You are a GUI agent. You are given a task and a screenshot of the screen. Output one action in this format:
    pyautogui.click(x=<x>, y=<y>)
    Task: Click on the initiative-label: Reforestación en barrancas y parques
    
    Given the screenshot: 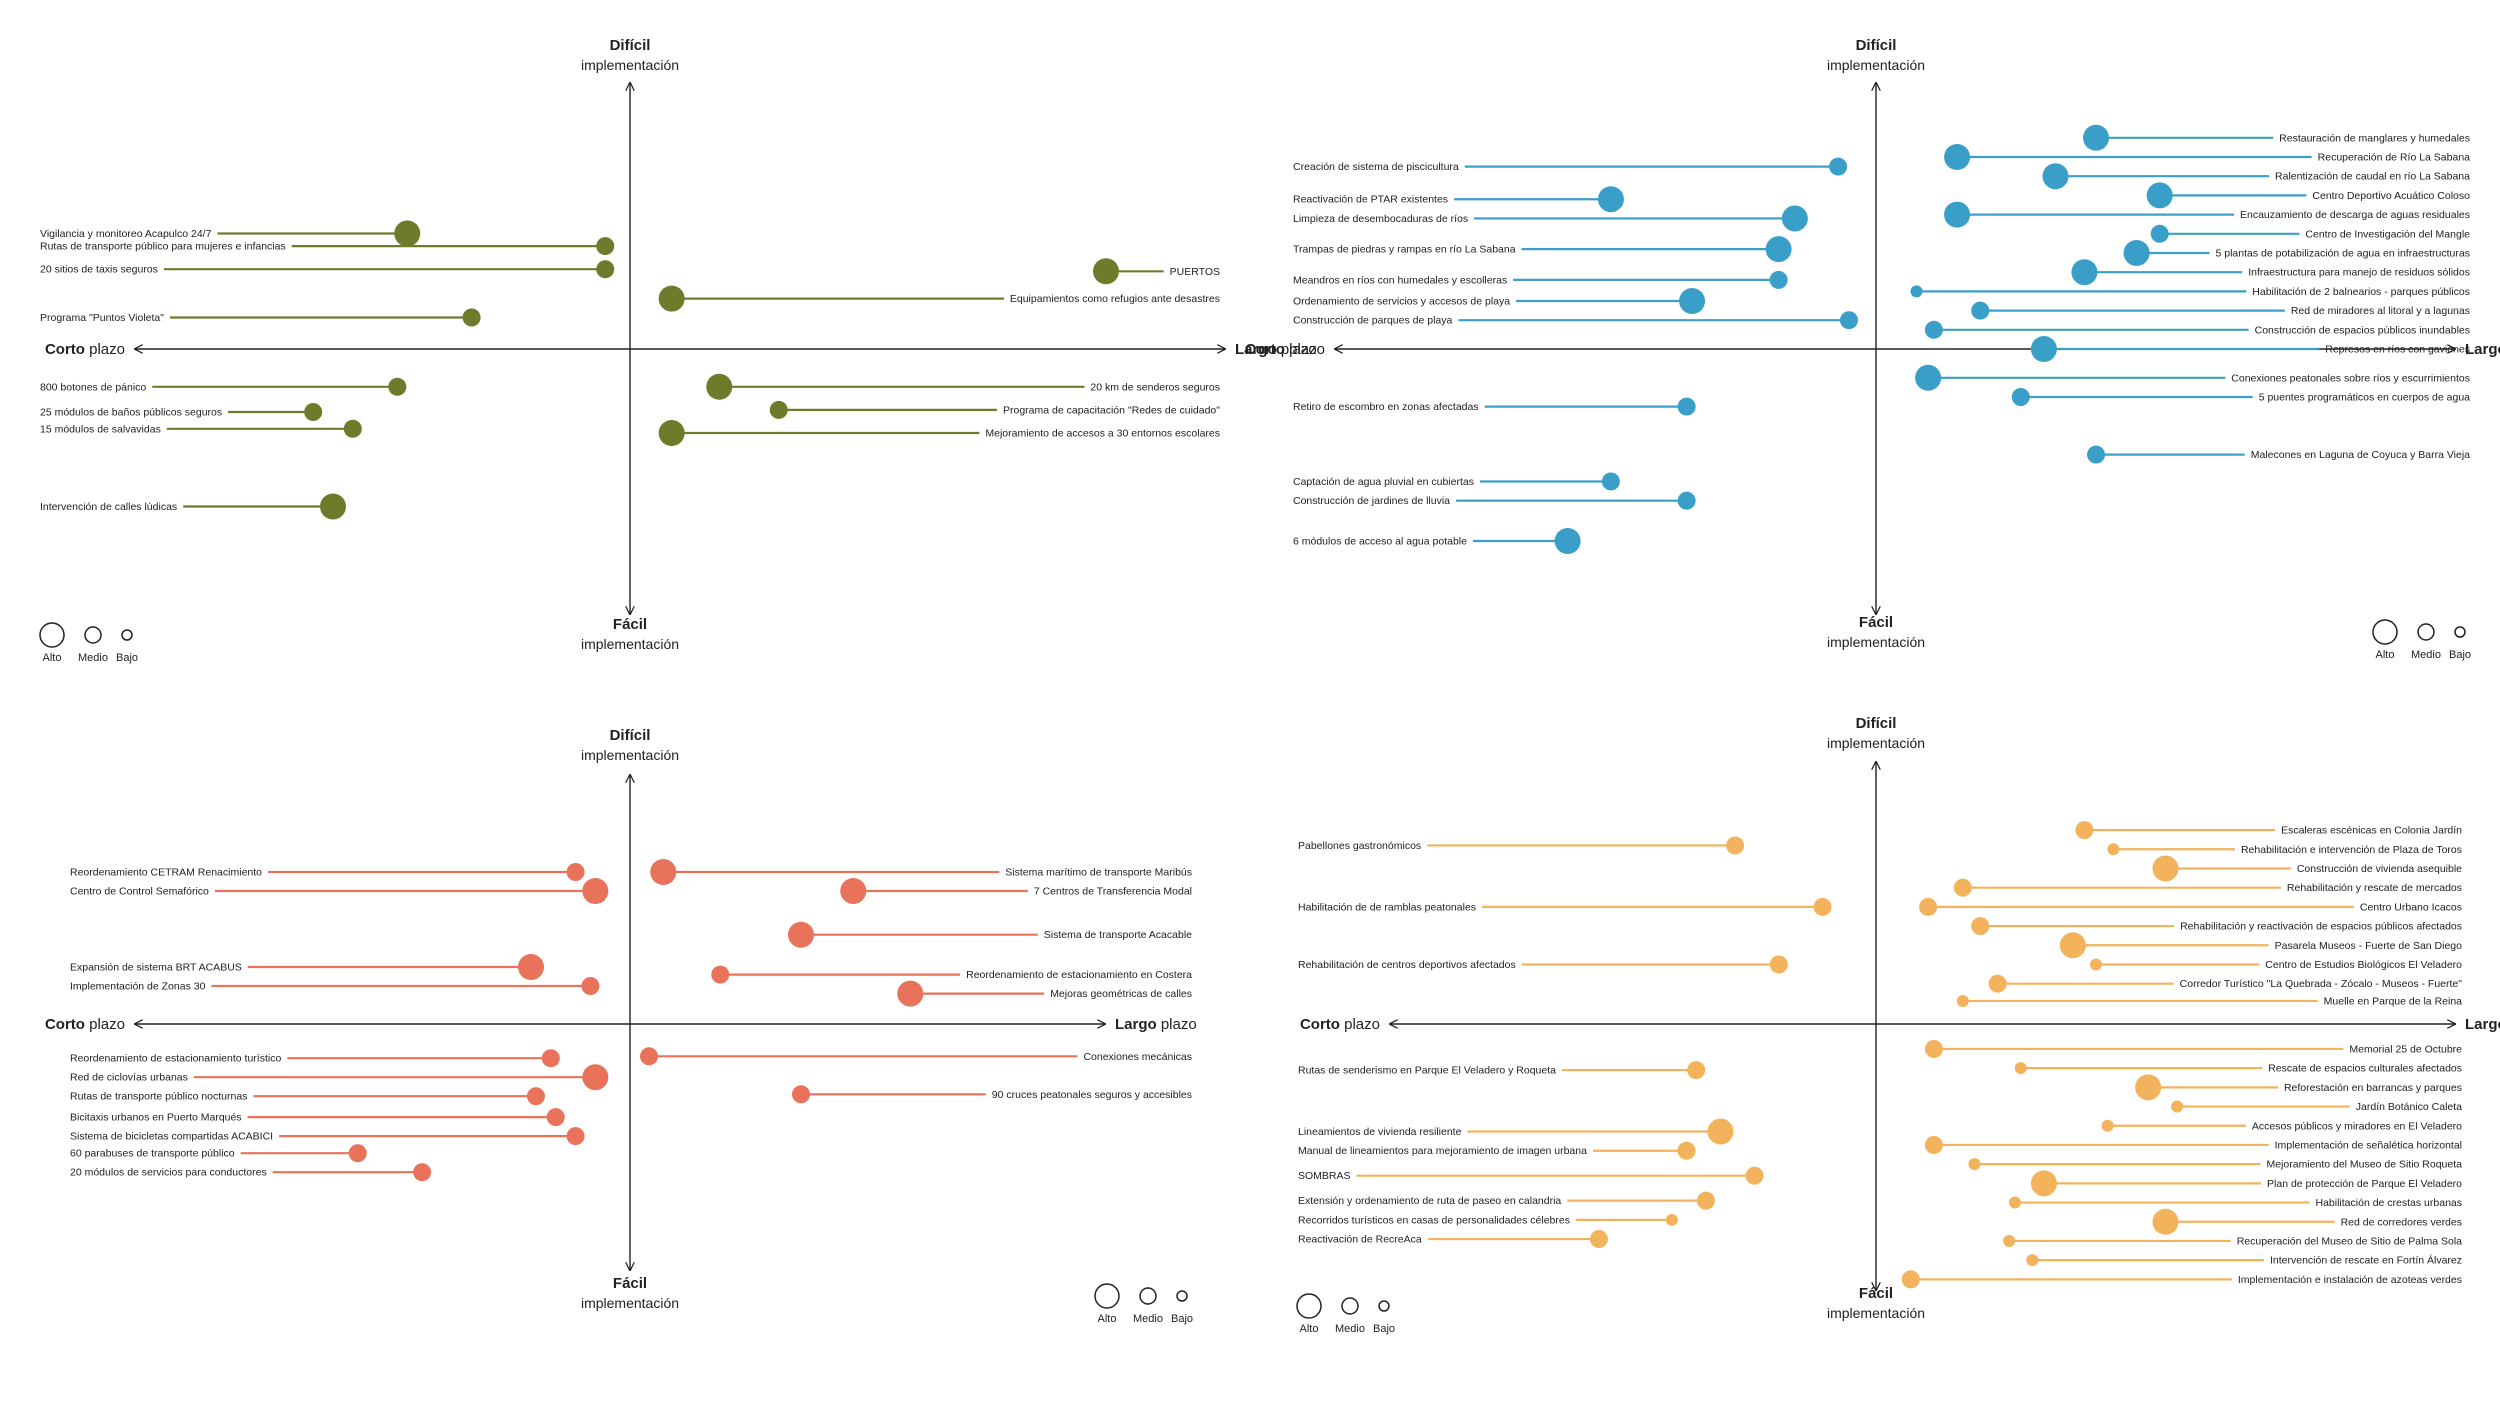 What is the action you would take?
    pyautogui.click(x=2373, y=1088)
    